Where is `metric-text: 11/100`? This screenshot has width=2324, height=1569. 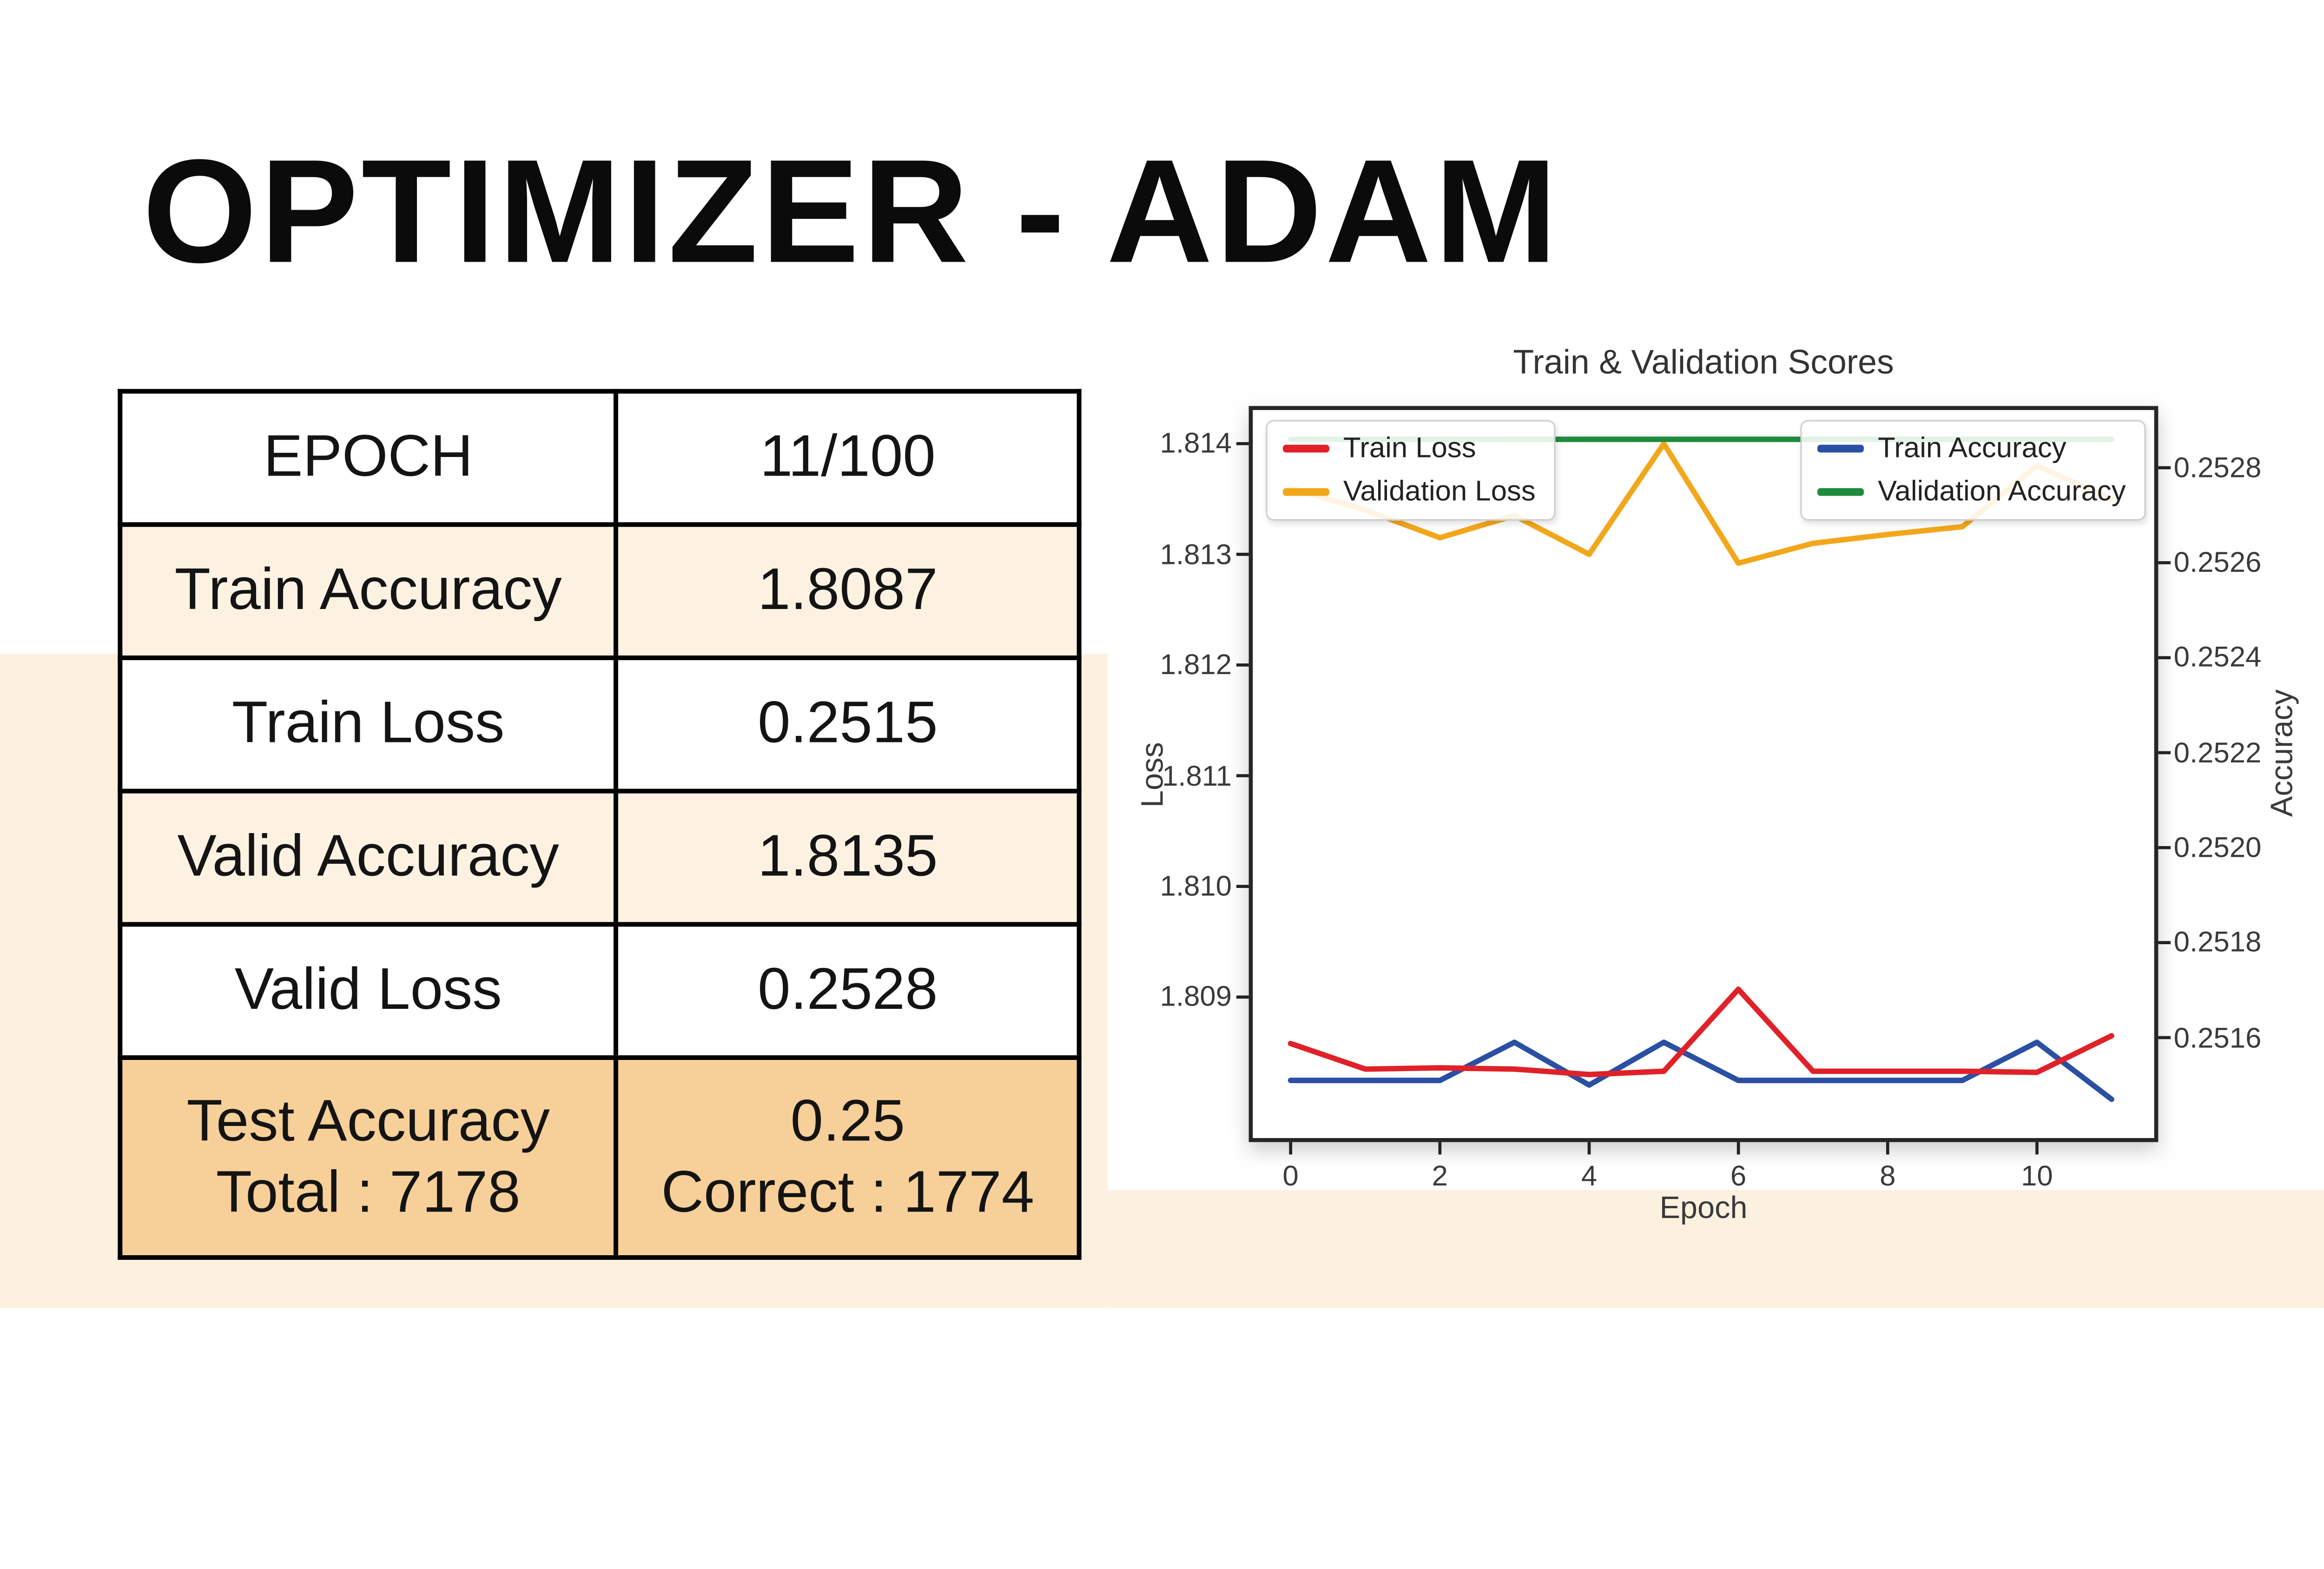 metric-text: 11/100 is located at coordinates (847, 457).